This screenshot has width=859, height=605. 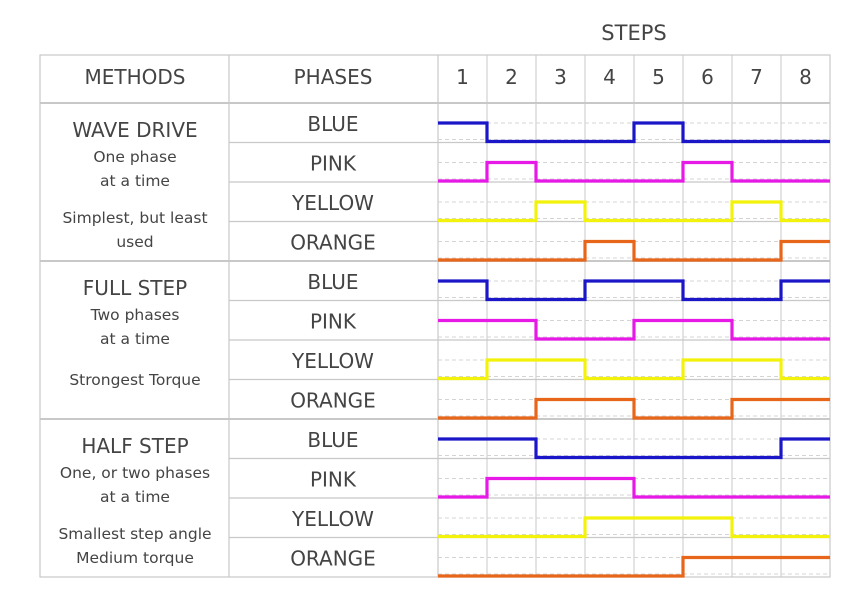 What do you see at coordinates (707, 77) in the screenshot?
I see `step-number-6: 6` at bounding box center [707, 77].